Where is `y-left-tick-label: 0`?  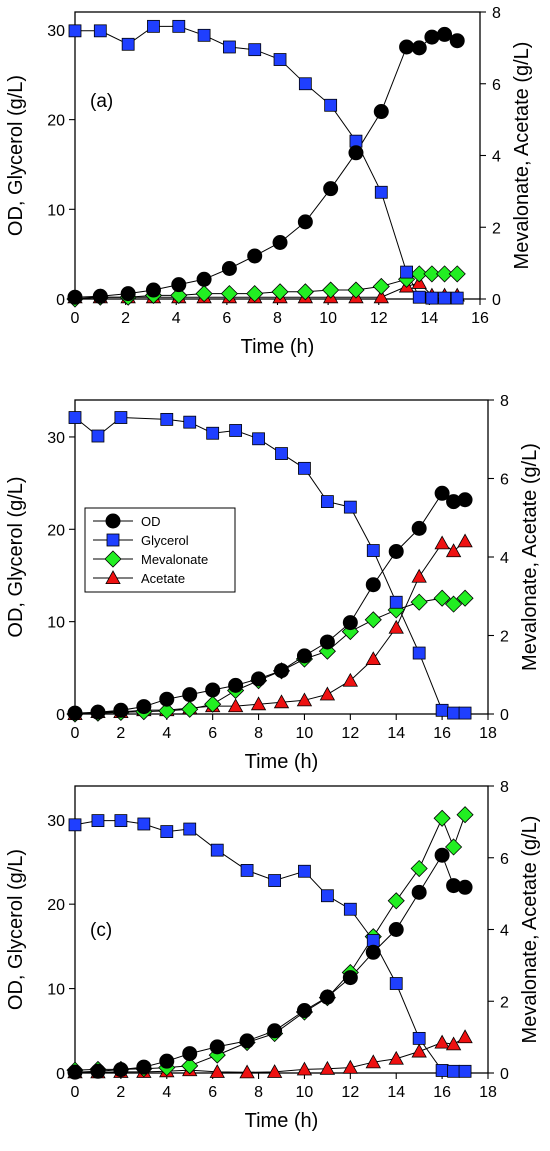
y-left-tick-label: 0 is located at coordinates (60, 300).